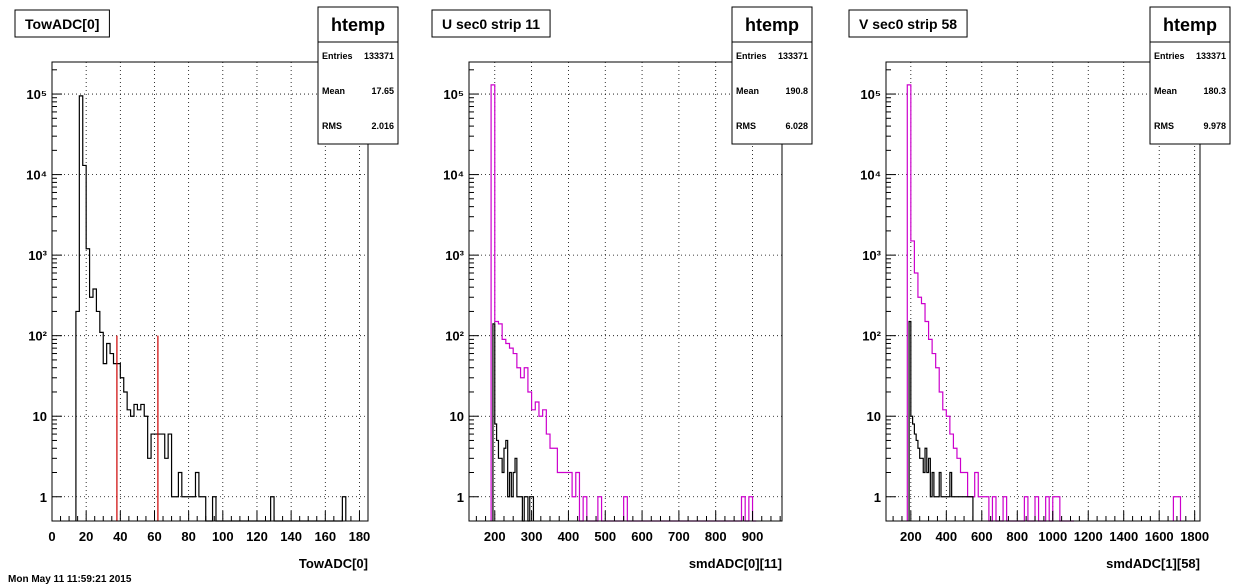 The height and width of the screenshot is (586, 1252). What do you see at coordinates (1194, 536) in the screenshot?
I see `x-tick-label: 1800` at bounding box center [1194, 536].